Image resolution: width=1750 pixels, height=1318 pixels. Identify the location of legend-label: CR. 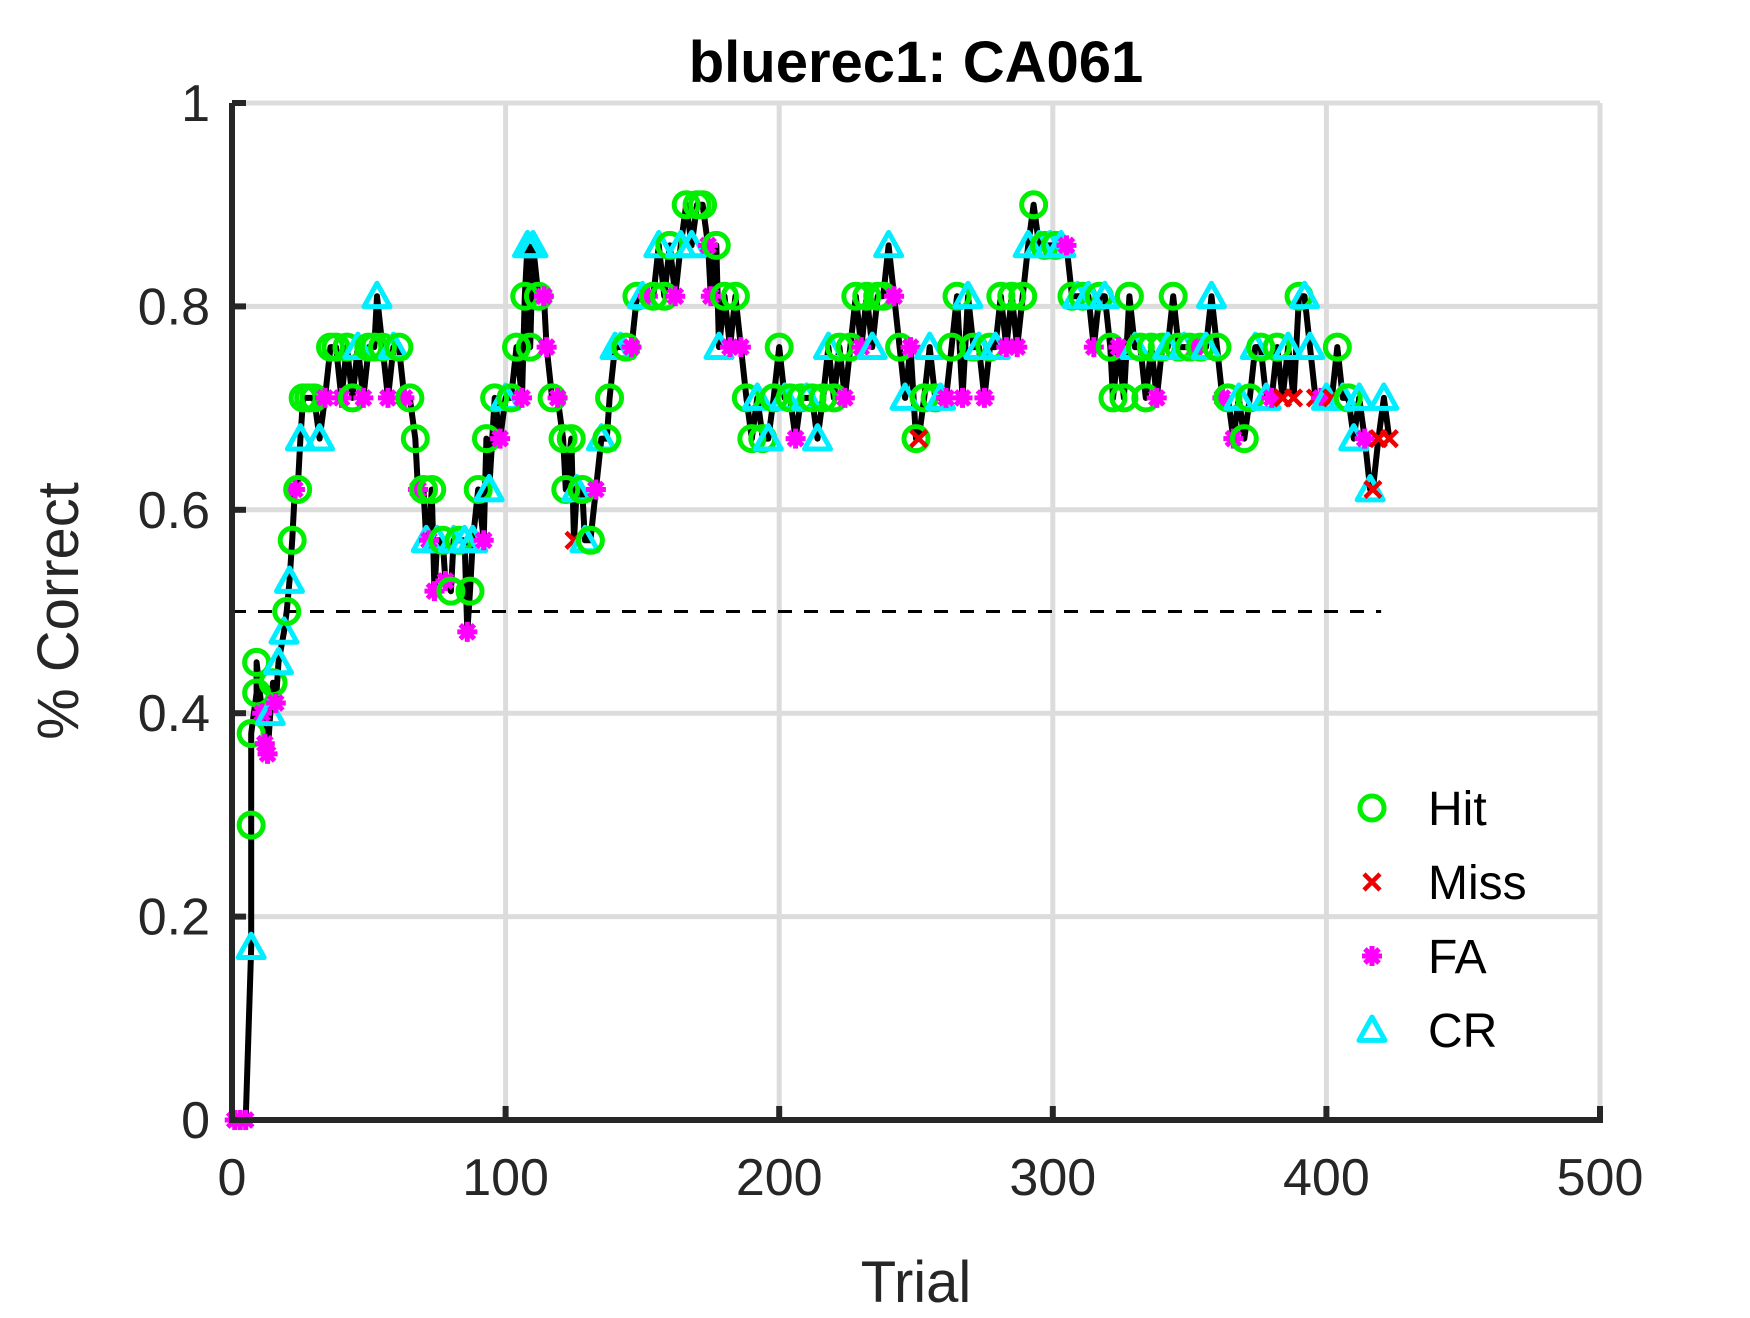
(1462, 1031).